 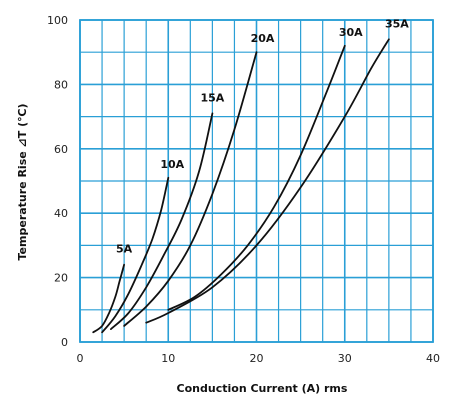 What do you see at coordinates (433, 358) in the screenshot?
I see `x-tick-label: 40` at bounding box center [433, 358].